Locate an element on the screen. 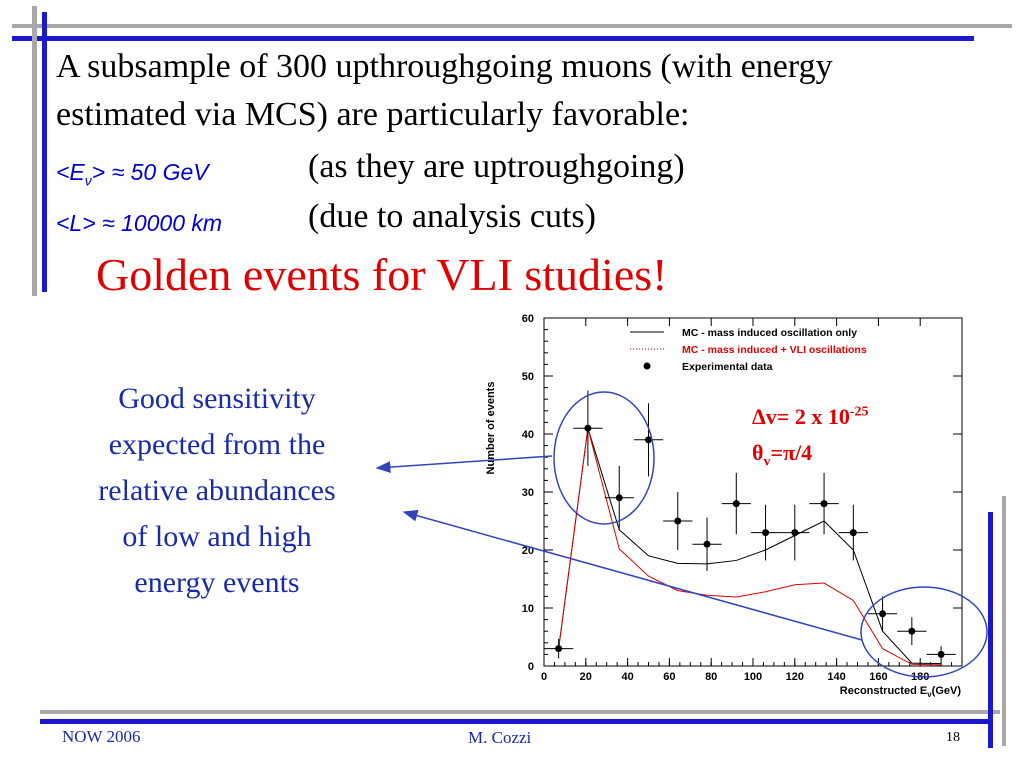 This screenshot has height=768, width=1024. note-line: of low and high is located at coordinates (217, 536).